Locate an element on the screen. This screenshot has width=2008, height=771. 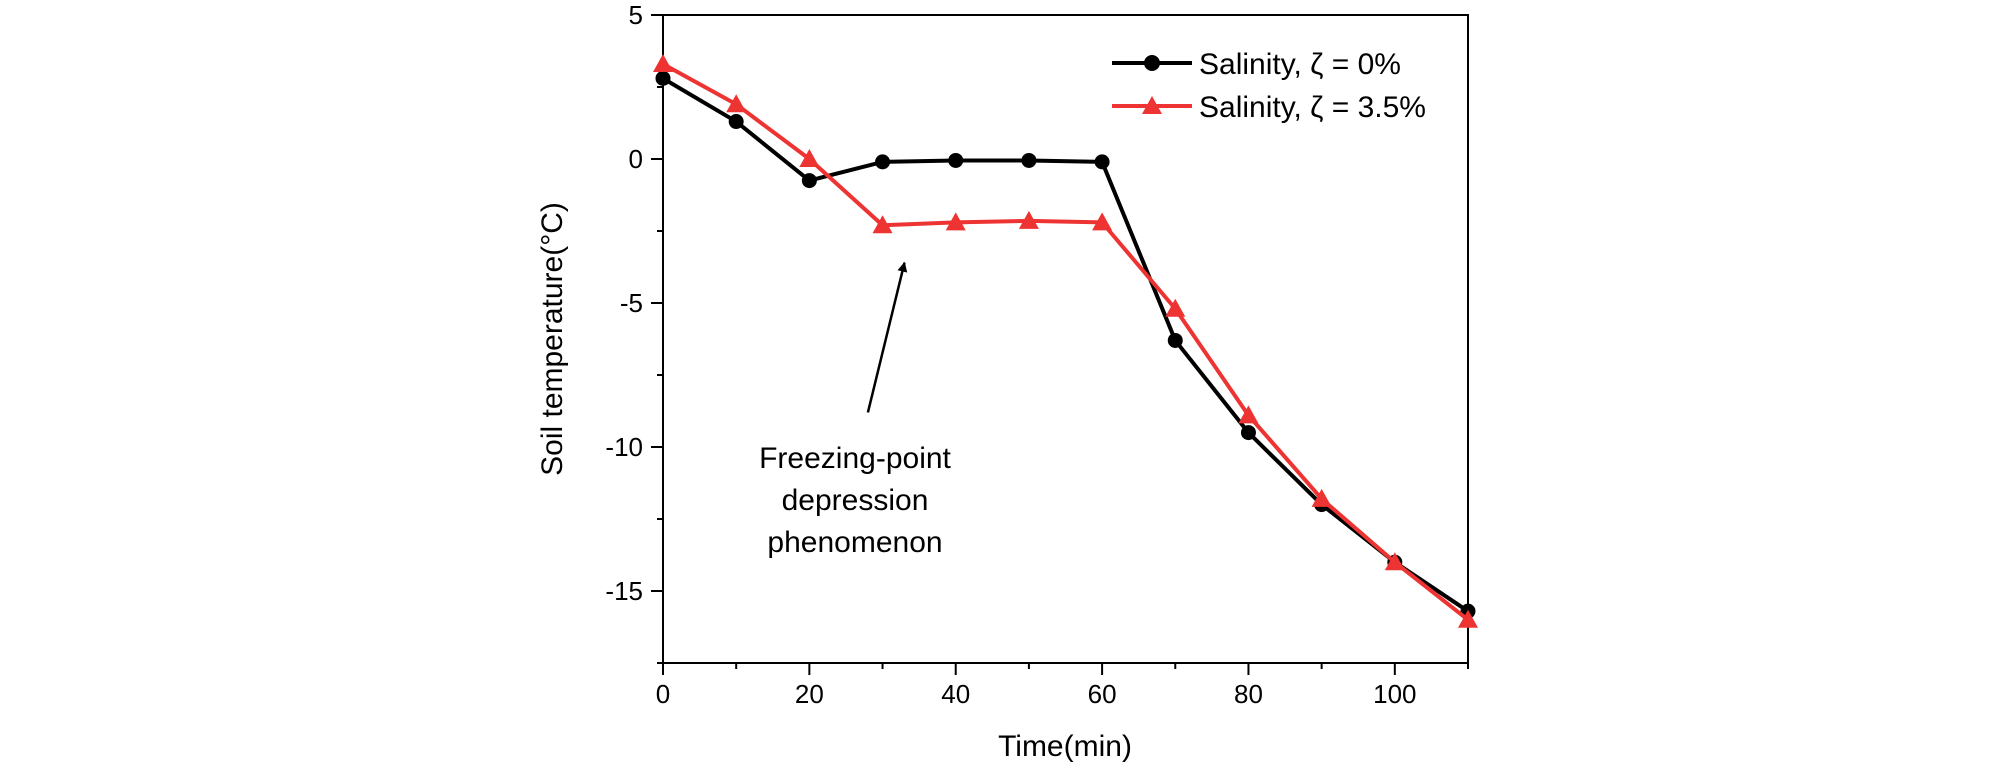
annotation-line-2: depression is located at coordinates (855, 500).